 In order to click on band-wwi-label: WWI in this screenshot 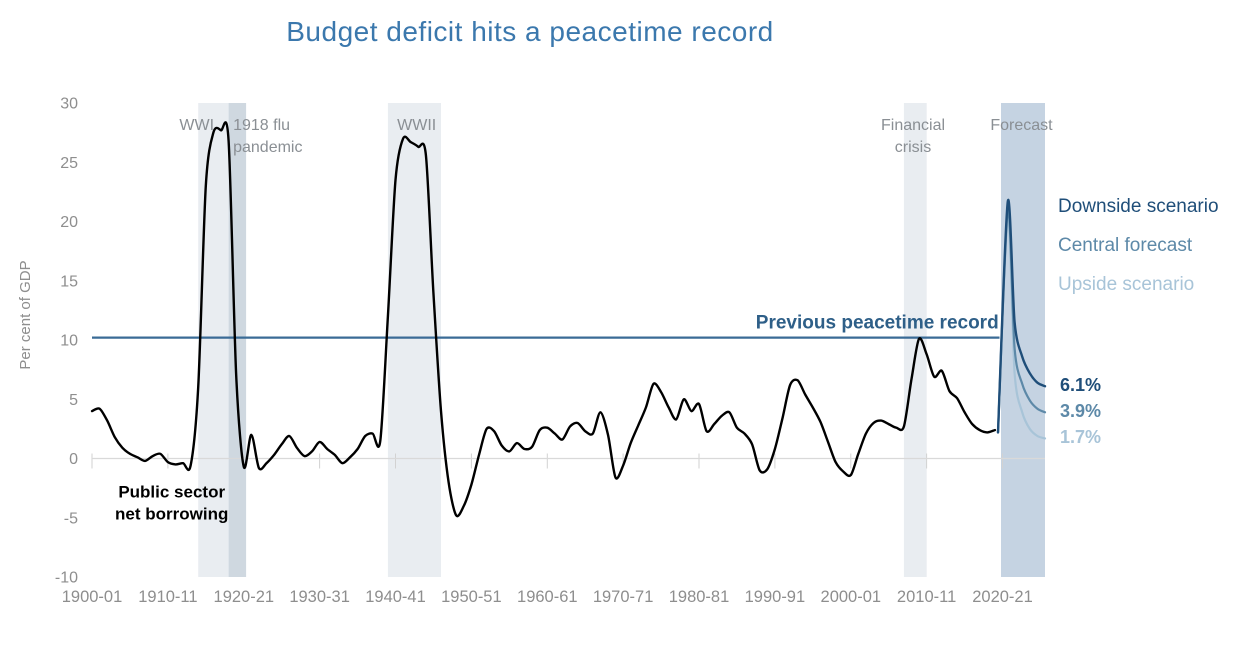, I will do `click(196, 125)`.